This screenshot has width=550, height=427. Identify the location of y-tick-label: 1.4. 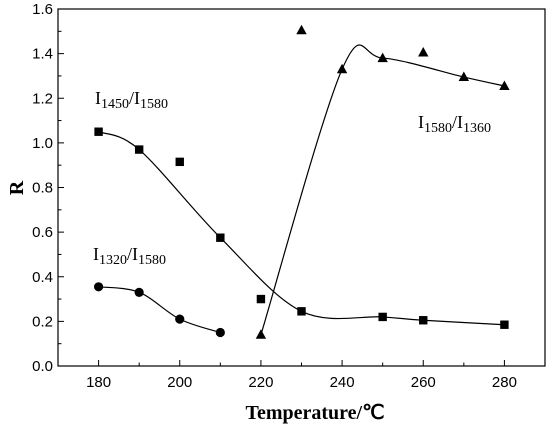
(42, 54).